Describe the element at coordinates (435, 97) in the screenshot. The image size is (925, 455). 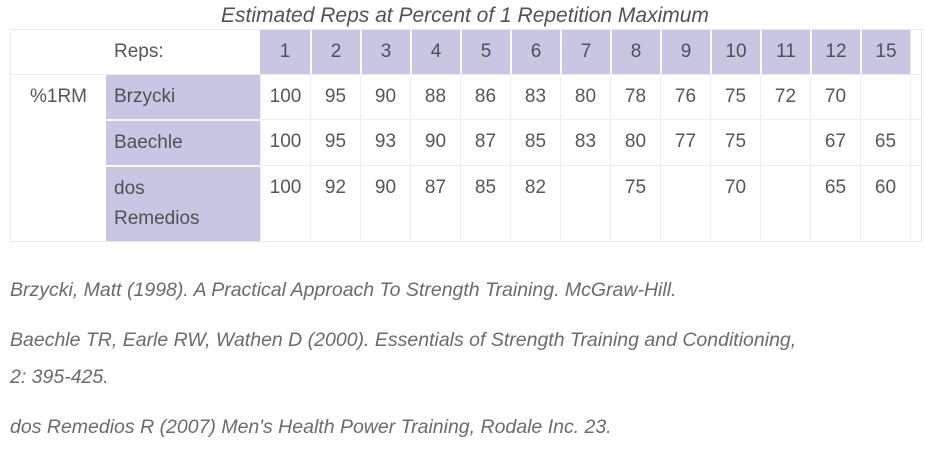
I see `value-cell: 88` at that location.